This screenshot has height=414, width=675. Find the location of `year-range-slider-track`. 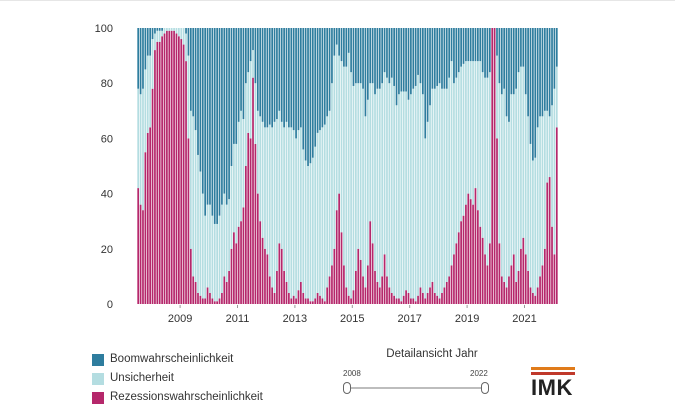

year-range-slider-track is located at coordinates (416, 388).